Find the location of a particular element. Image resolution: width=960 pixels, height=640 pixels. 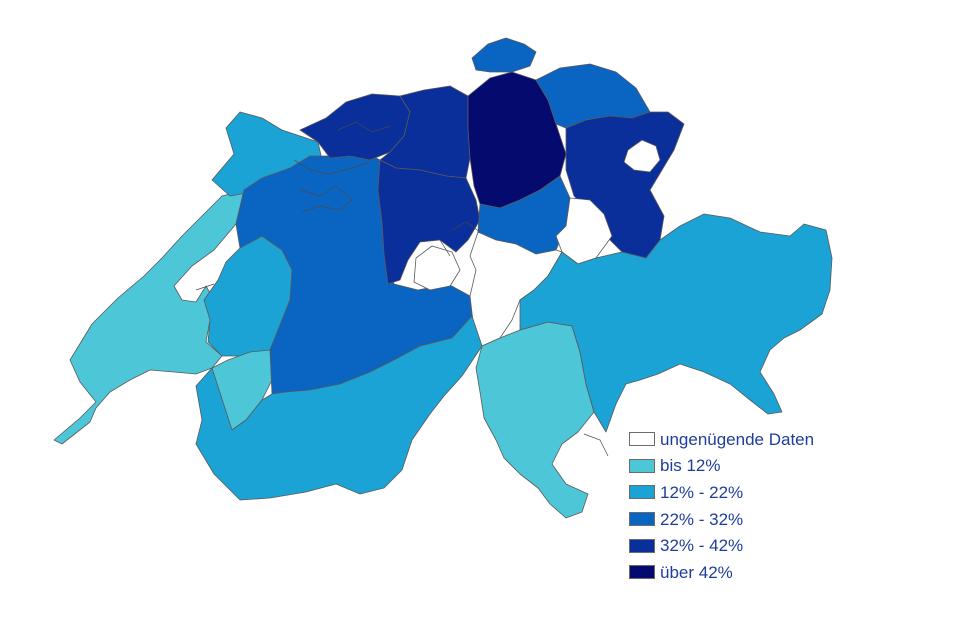

region-geneva-vaud-southwest is located at coordinates (149, 317).